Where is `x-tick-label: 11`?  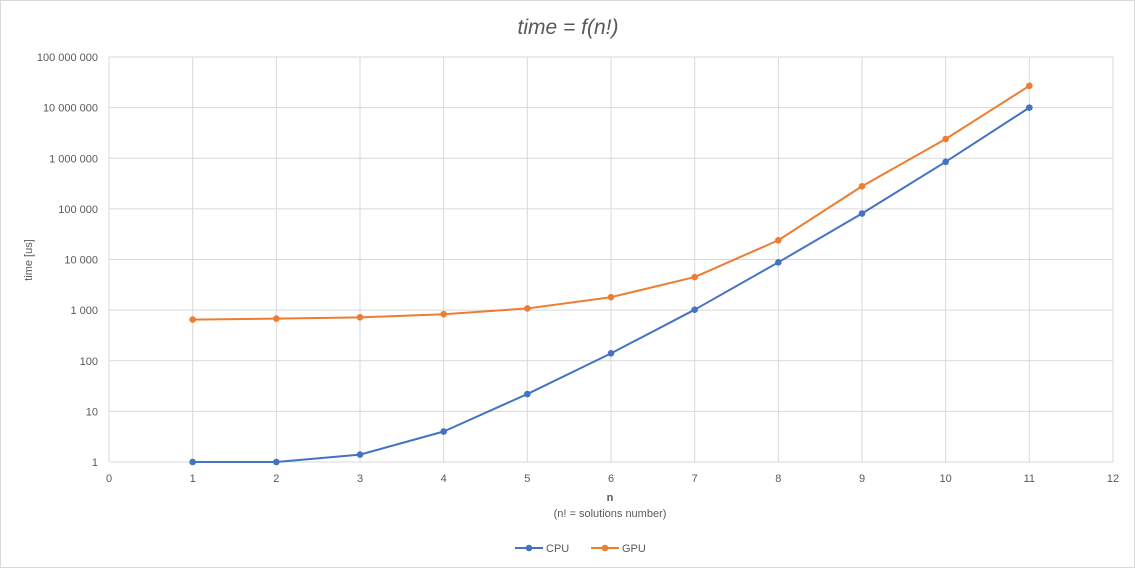 x-tick-label: 11 is located at coordinates (1029, 479).